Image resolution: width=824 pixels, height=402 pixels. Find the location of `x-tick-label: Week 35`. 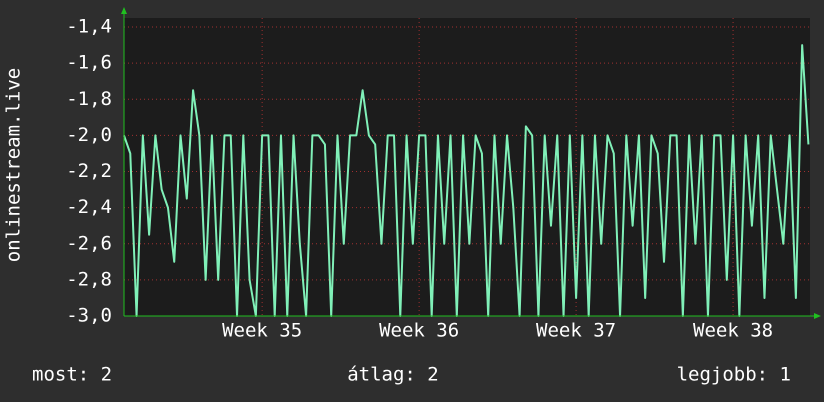

x-tick-label: Week 35 is located at coordinates (262, 331).